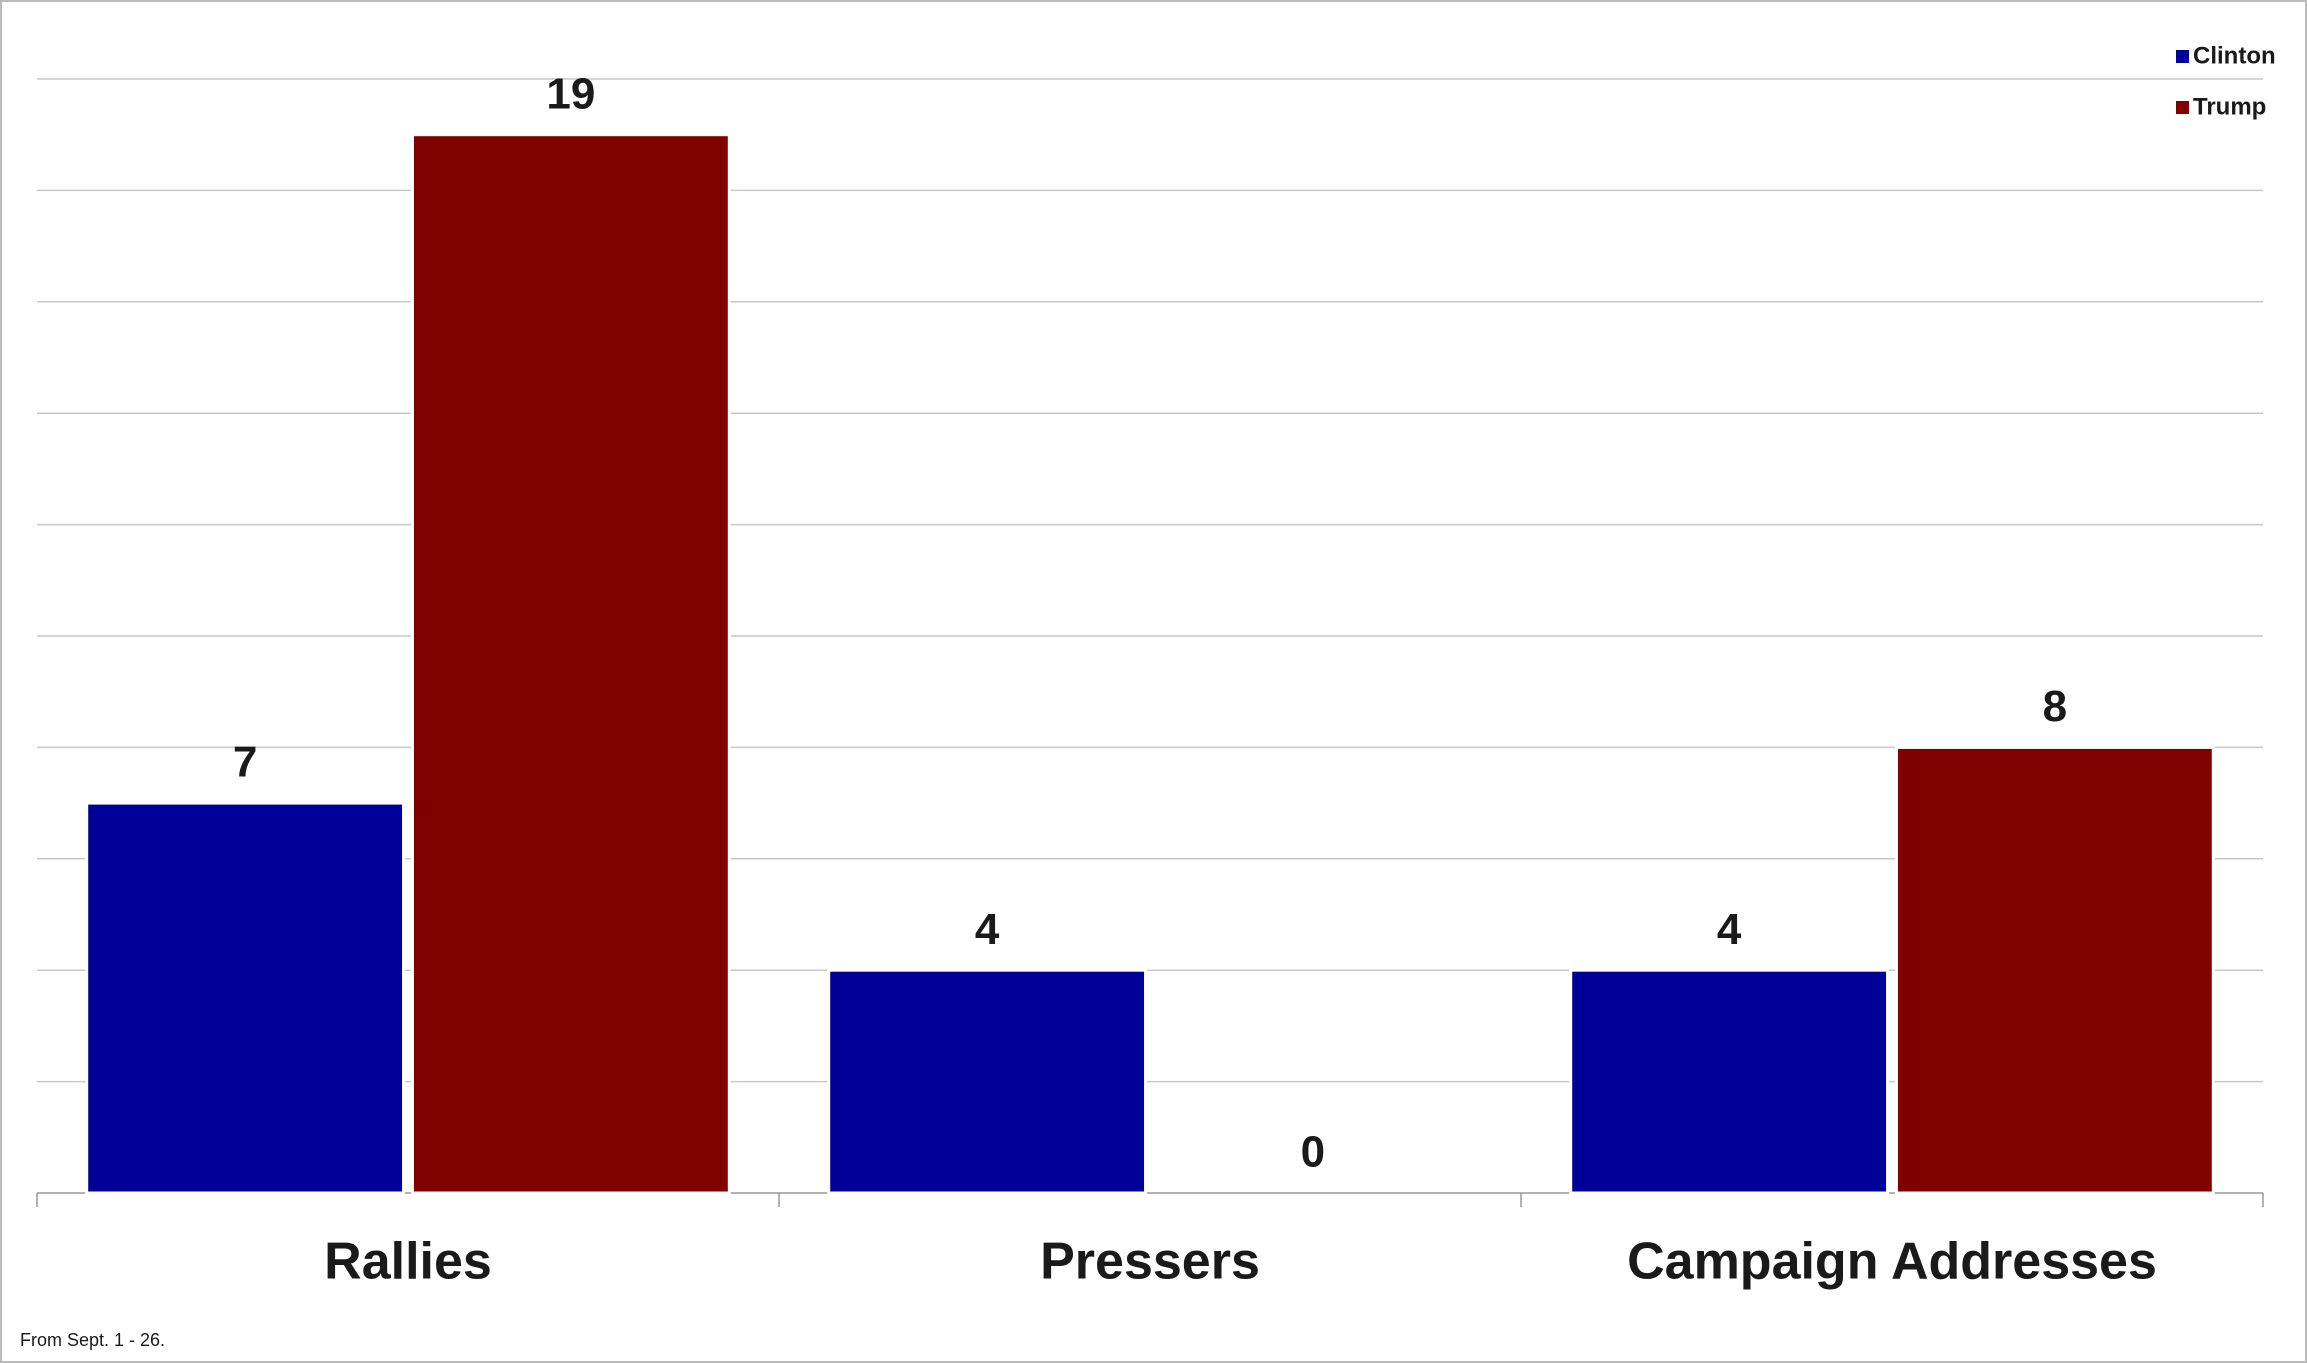 The image size is (2307, 1363). What do you see at coordinates (245, 762) in the screenshot?
I see `value-label: 7` at bounding box center [245, 762].